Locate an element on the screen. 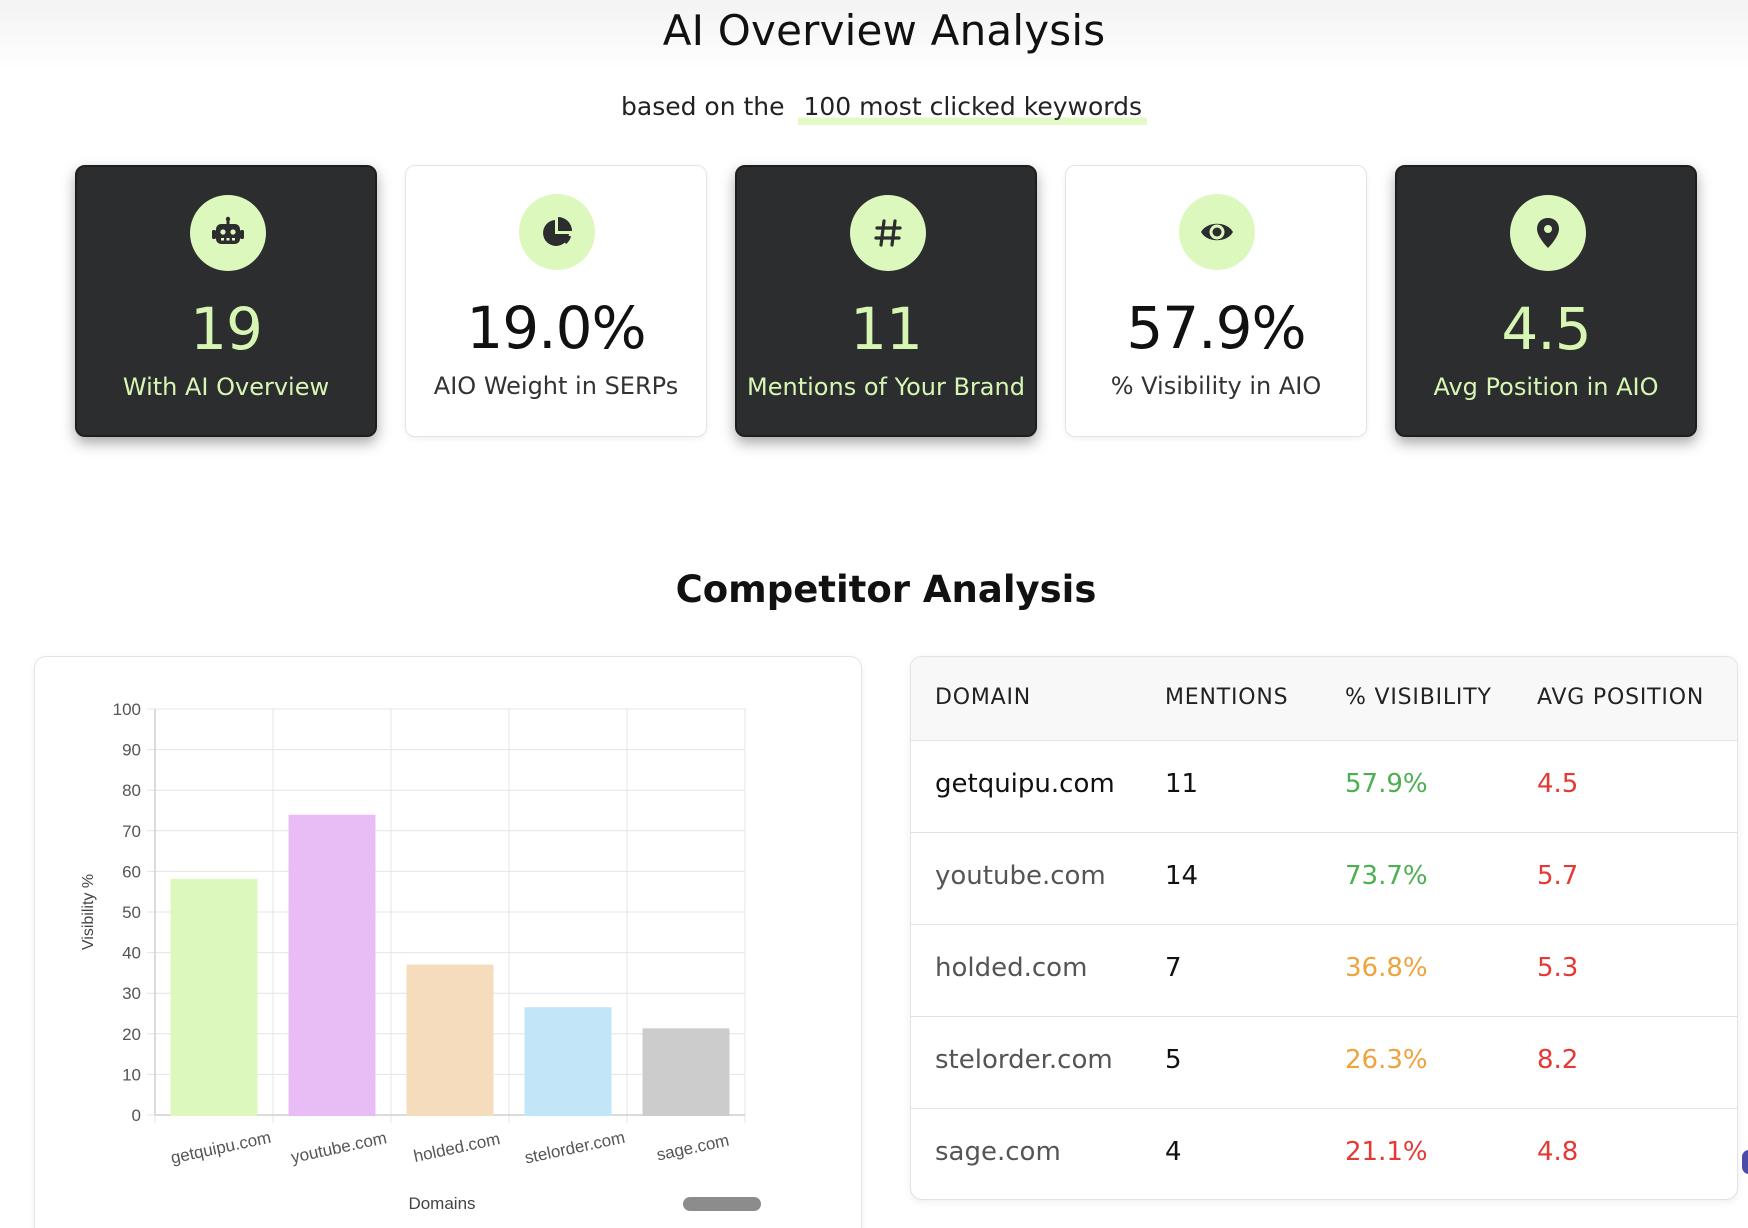 This screenshot has height=1228, width=1748. x-tick-label: sage.com is located at coordinates (693, 1148).